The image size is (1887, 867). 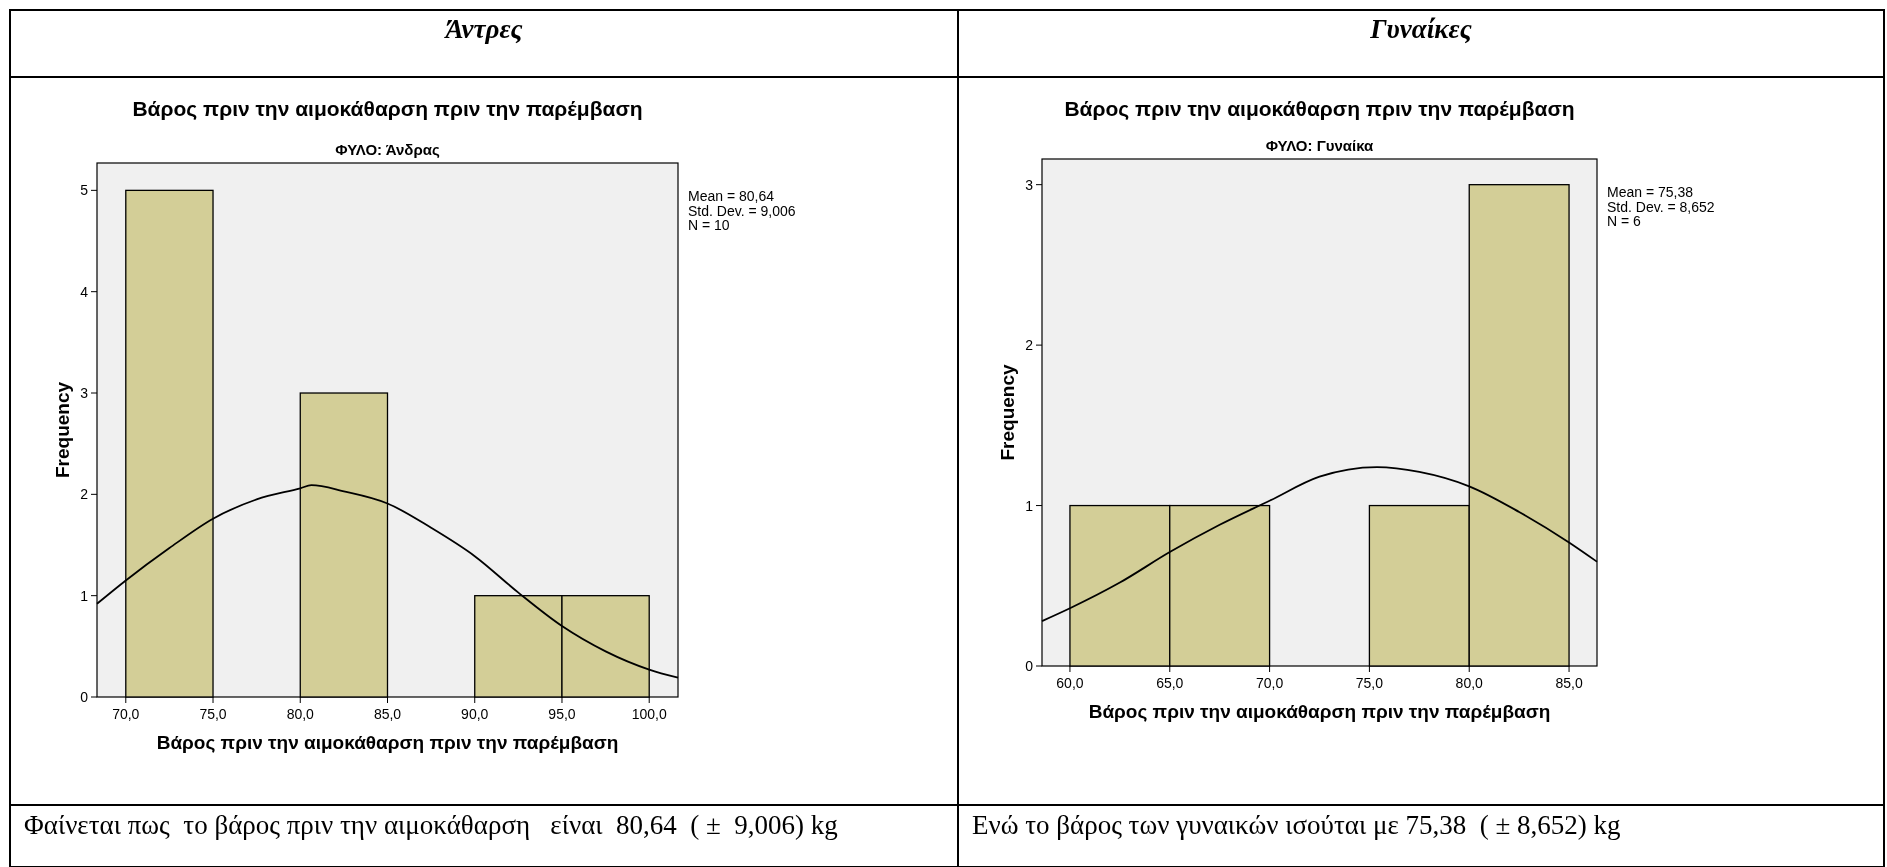 I want to click on x-tick-label: 100,0, so click(x=649, y=714).